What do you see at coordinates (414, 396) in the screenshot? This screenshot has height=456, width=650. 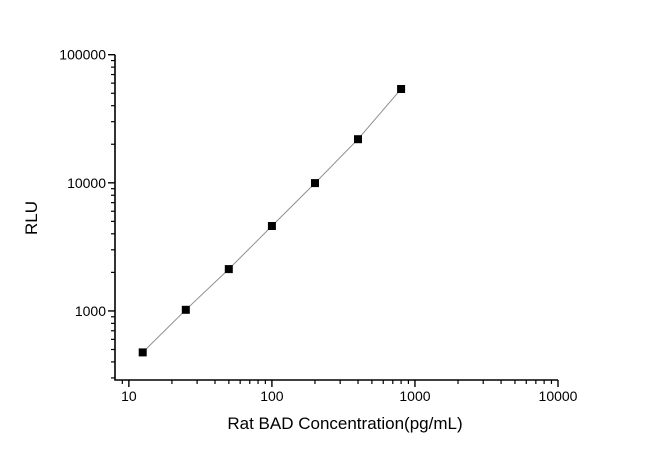 I see `x-tick-label: 1000` at bounding box center [414, 396].